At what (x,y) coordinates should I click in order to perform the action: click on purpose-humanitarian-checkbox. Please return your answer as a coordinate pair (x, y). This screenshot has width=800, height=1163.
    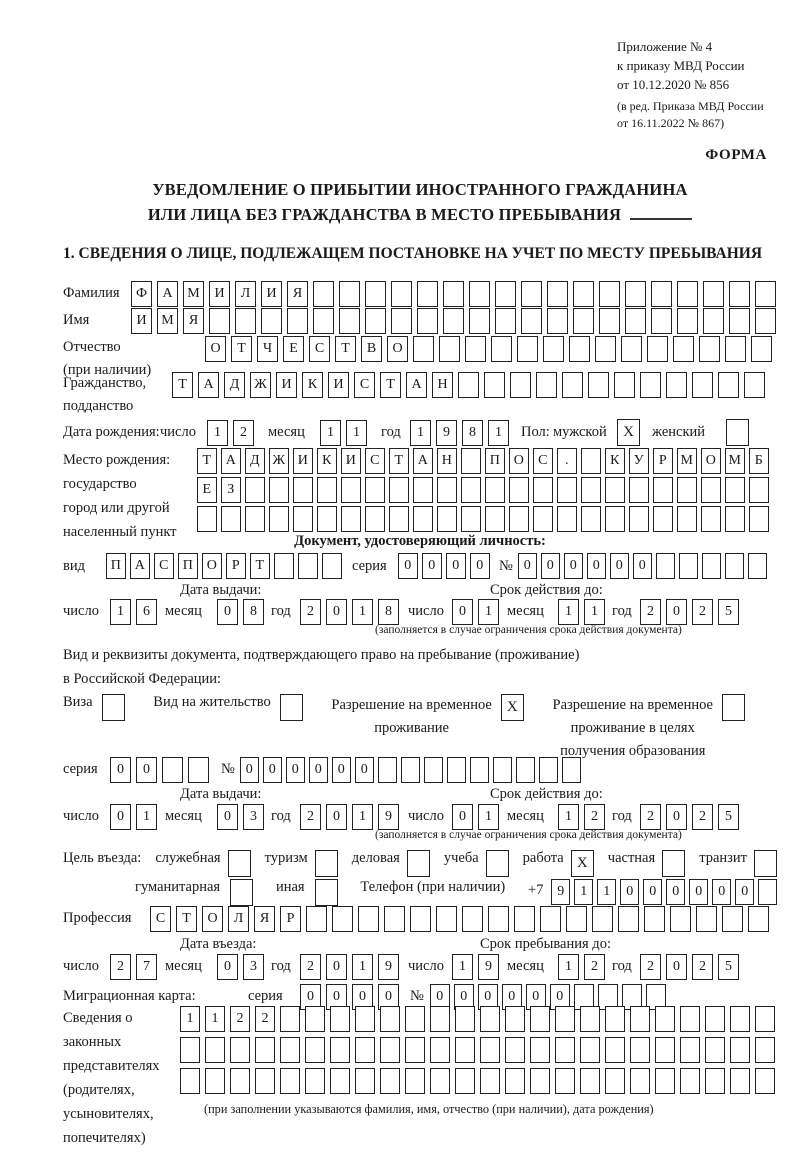
    Looking at the image, I should click on (242, 892).